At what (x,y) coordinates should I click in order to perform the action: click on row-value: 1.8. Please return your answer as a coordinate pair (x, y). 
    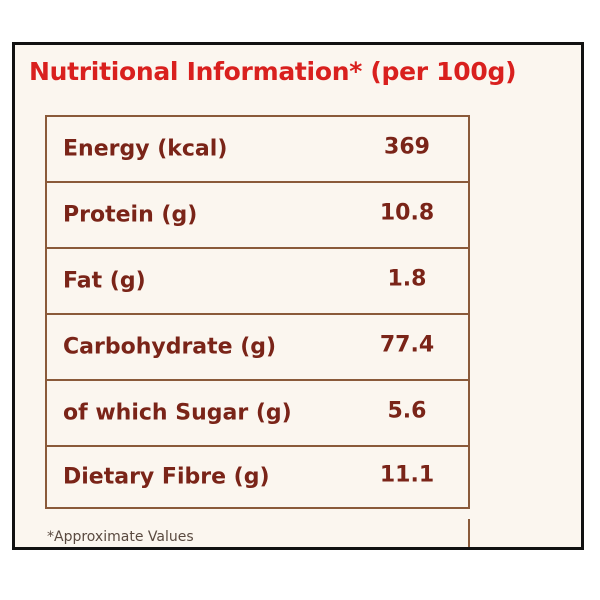
    Looking at the image, I should click on (407, 279).